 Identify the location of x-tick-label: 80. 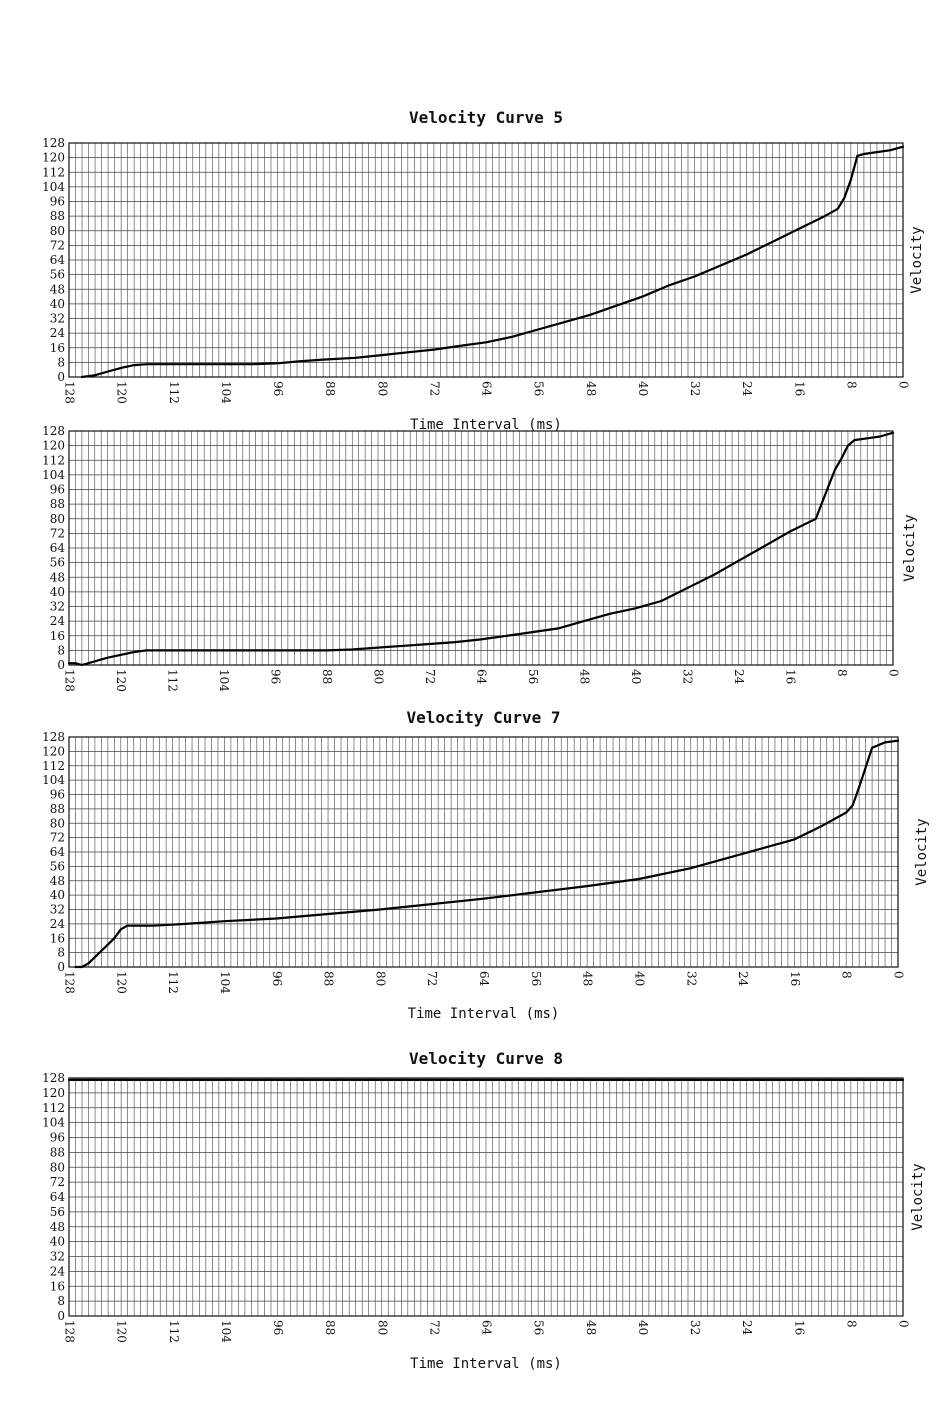
(380, 978).